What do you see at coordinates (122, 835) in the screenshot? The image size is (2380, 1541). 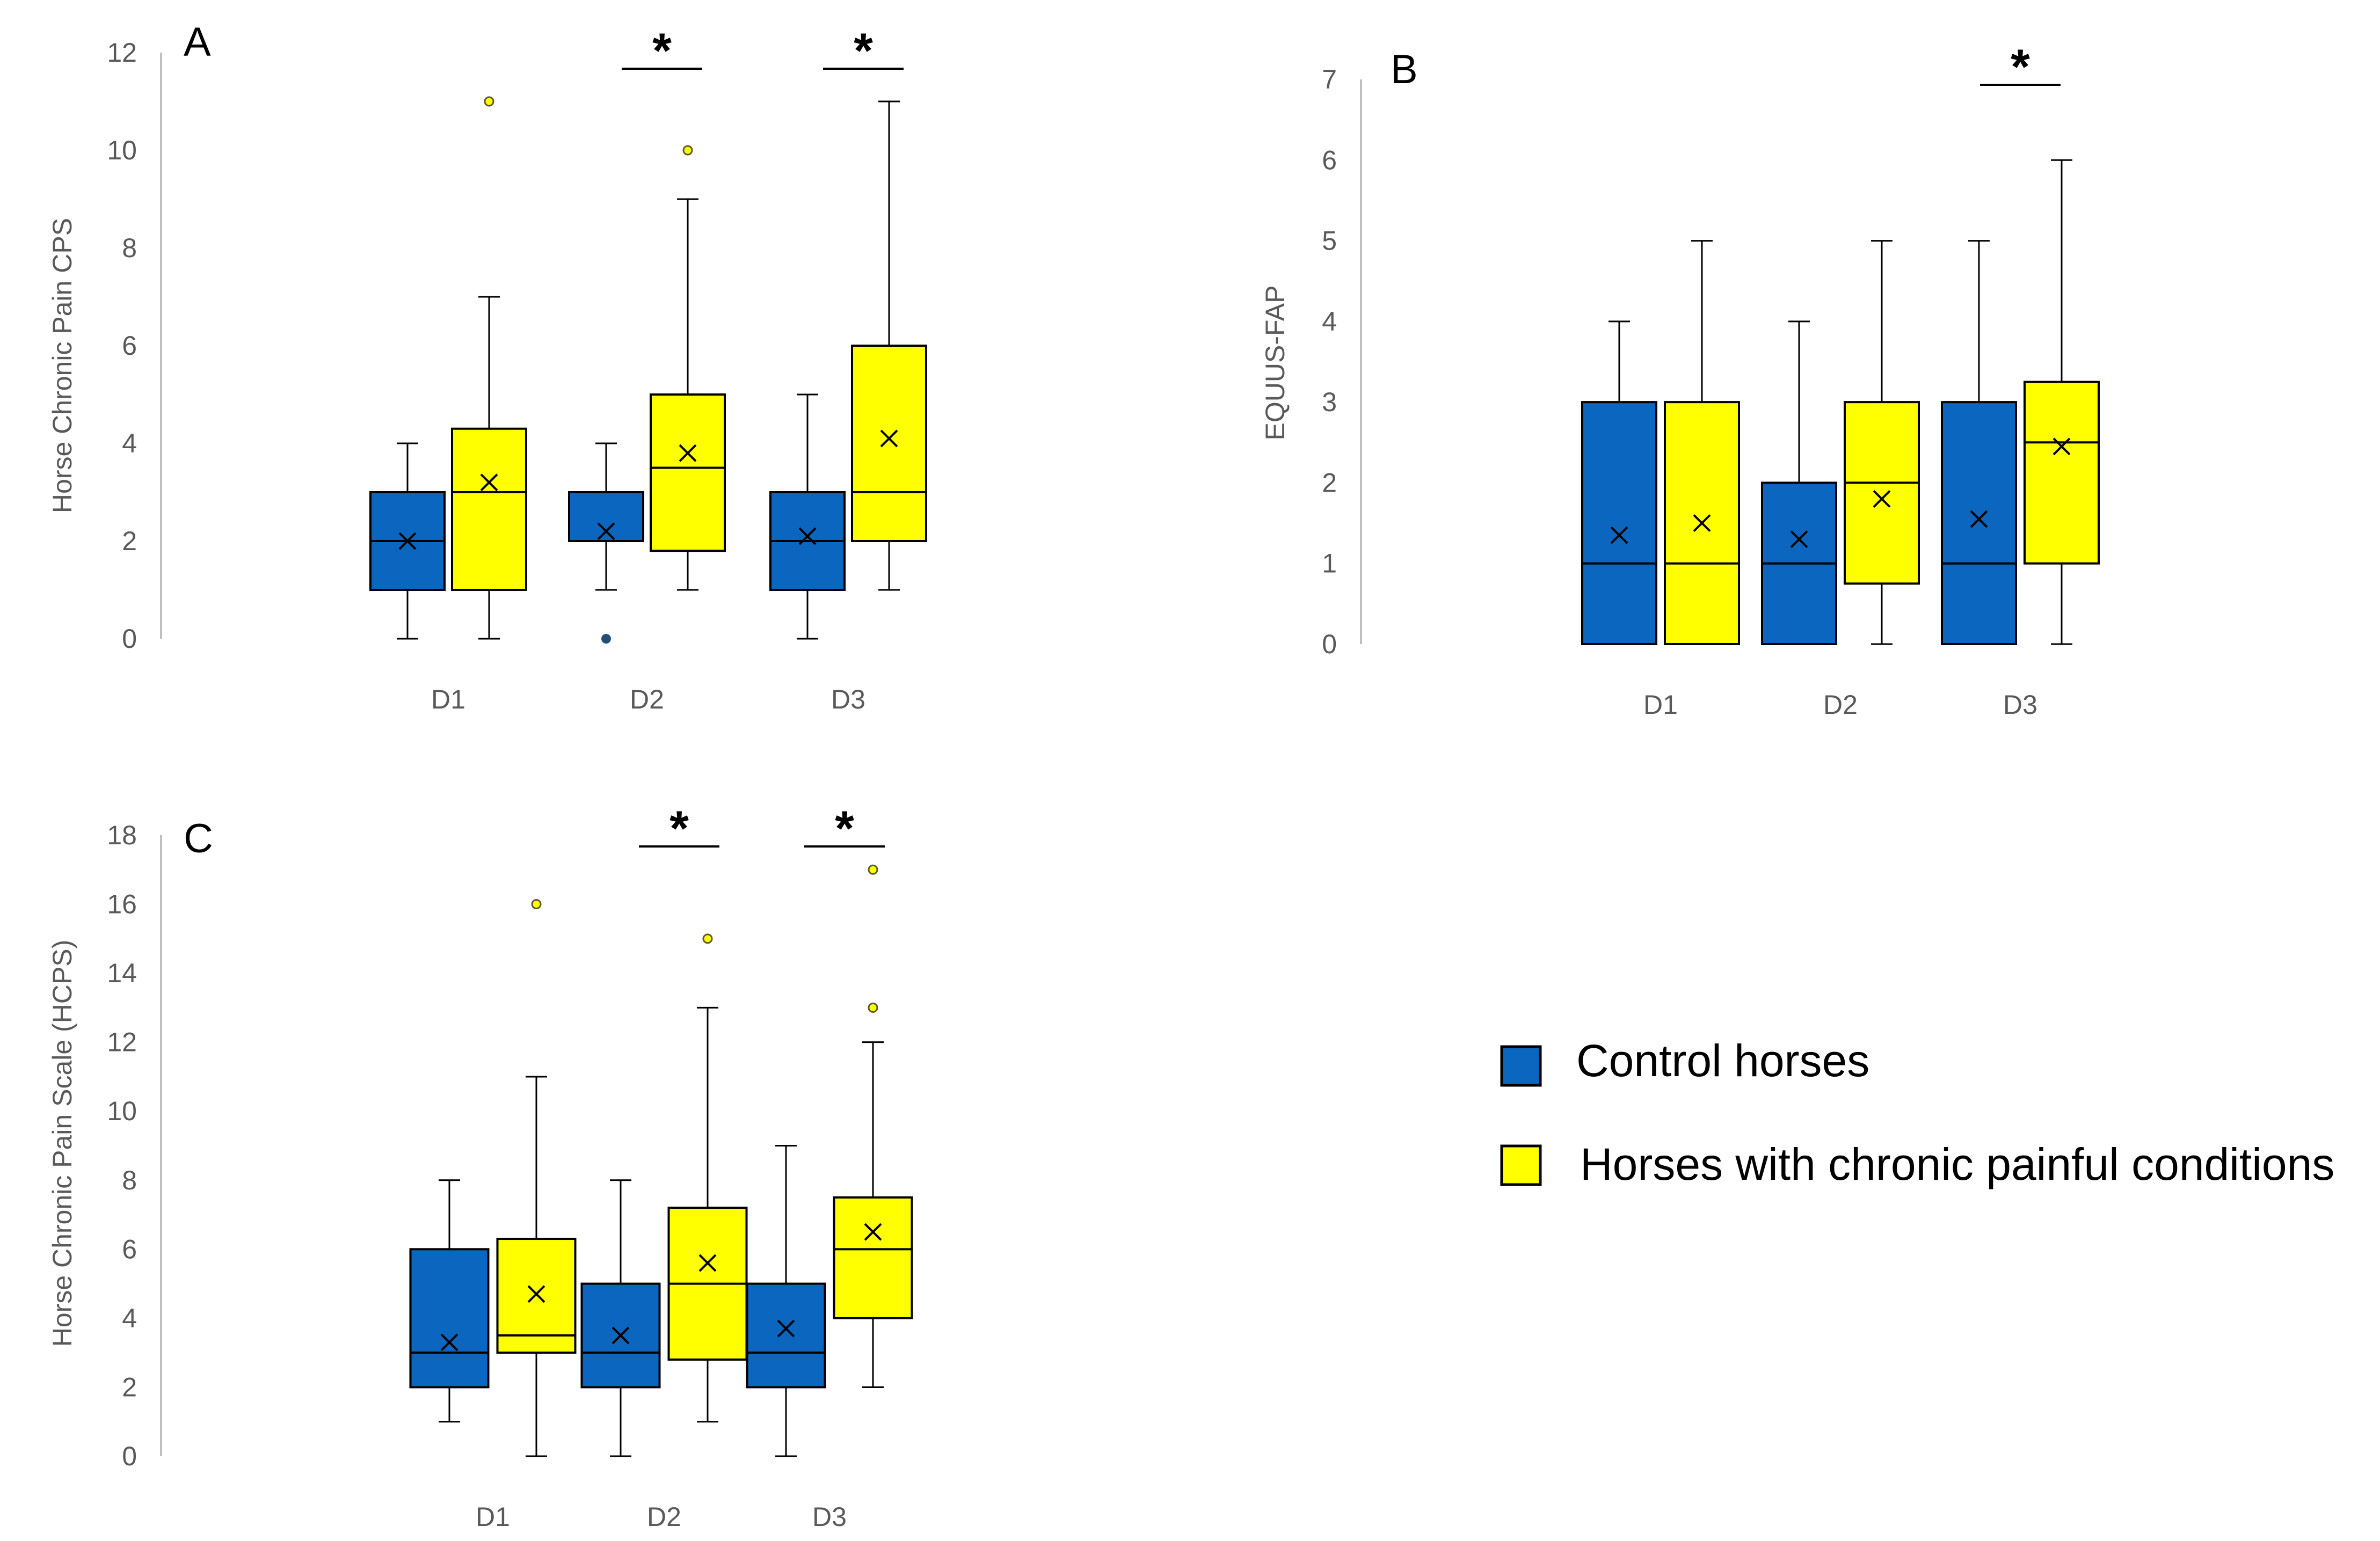 I see `panel-c-y-tick-label: 18` at bounding box center [122, 835].